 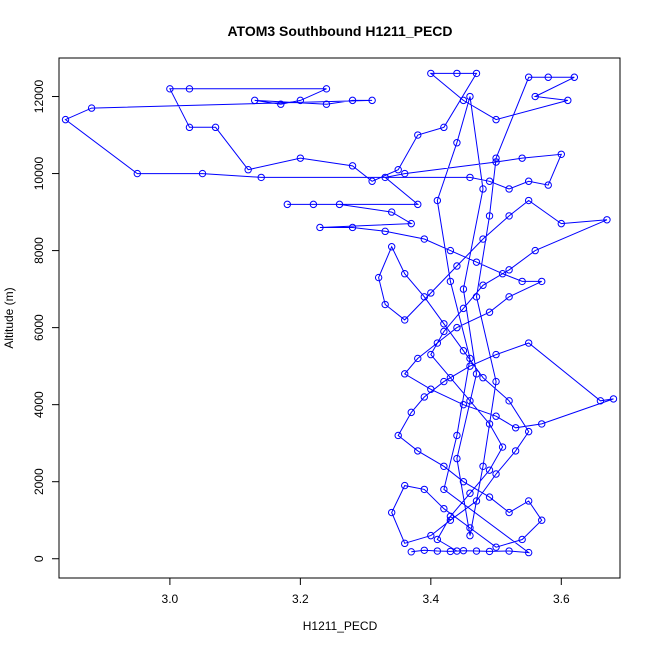 What do you see at coordinates (39, 174) in the screenshot?
I see `y-tick-label: 10000` at bounding box center [39, 174].